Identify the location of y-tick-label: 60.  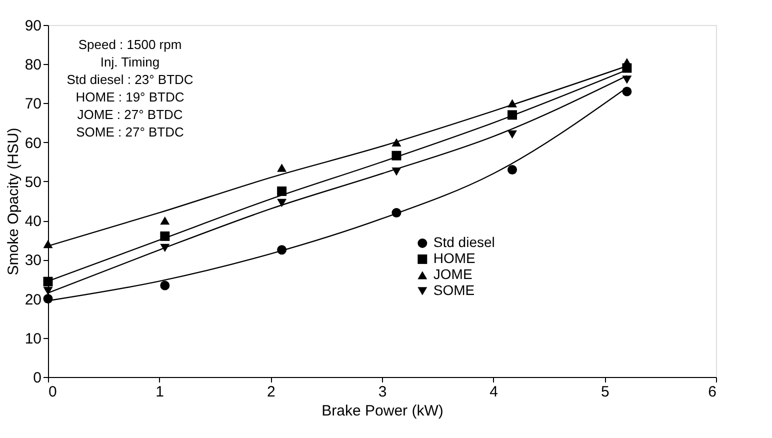
(33, 143).